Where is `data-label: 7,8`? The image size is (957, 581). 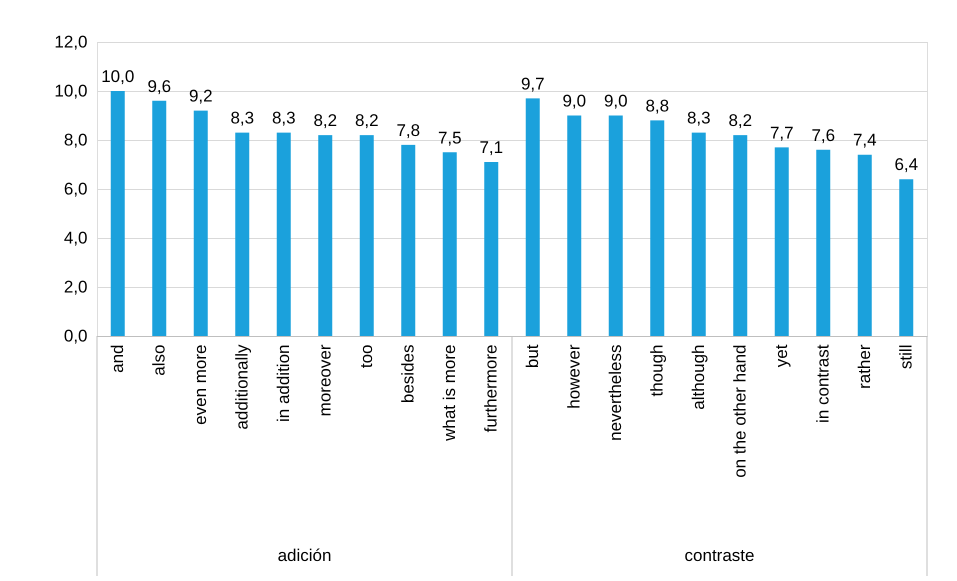 data-label: 7,8 is located at coordinates (408, 130).